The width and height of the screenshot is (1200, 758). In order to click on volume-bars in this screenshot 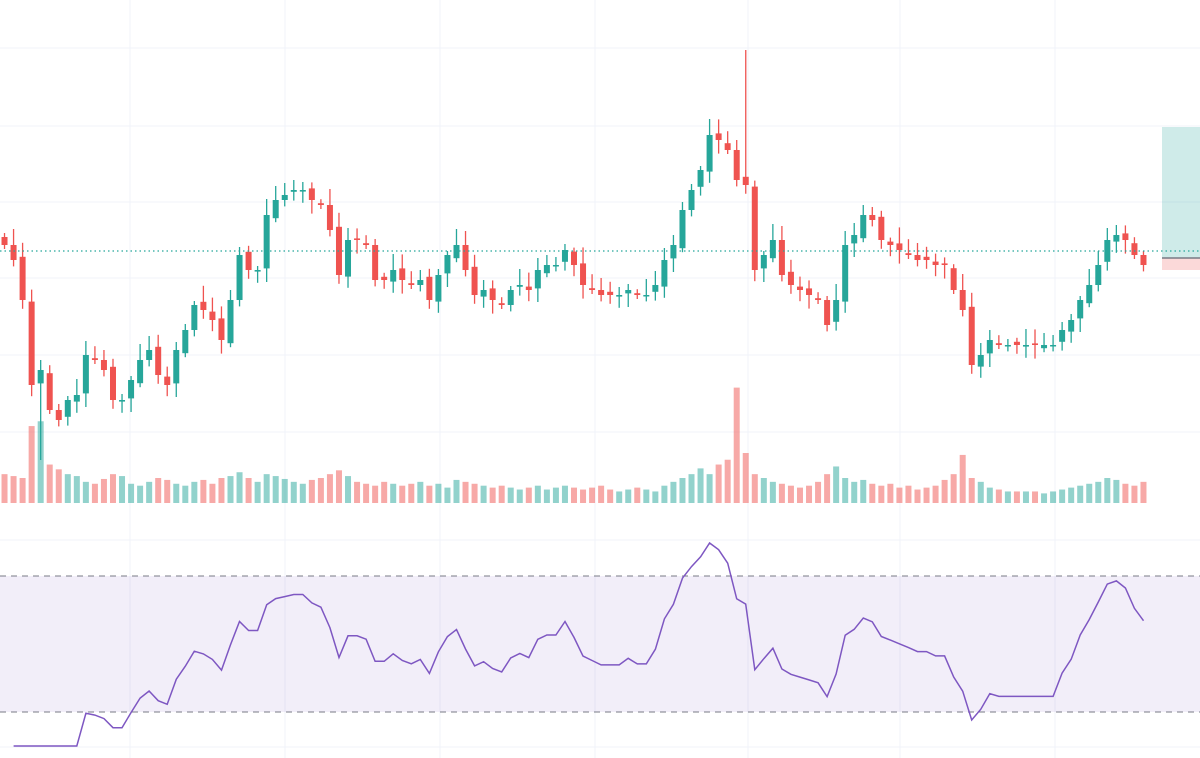, I will do `click(574, 445)`.